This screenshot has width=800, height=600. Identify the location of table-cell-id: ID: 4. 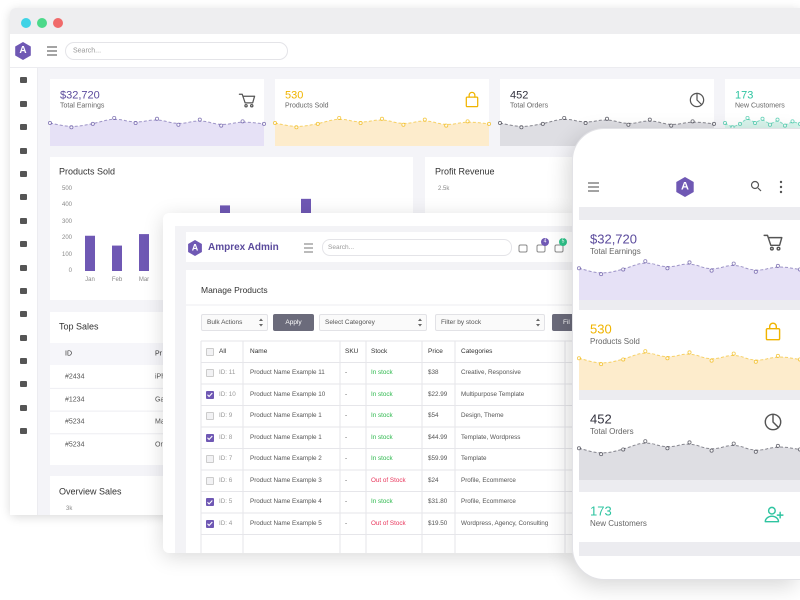
(226, 523).